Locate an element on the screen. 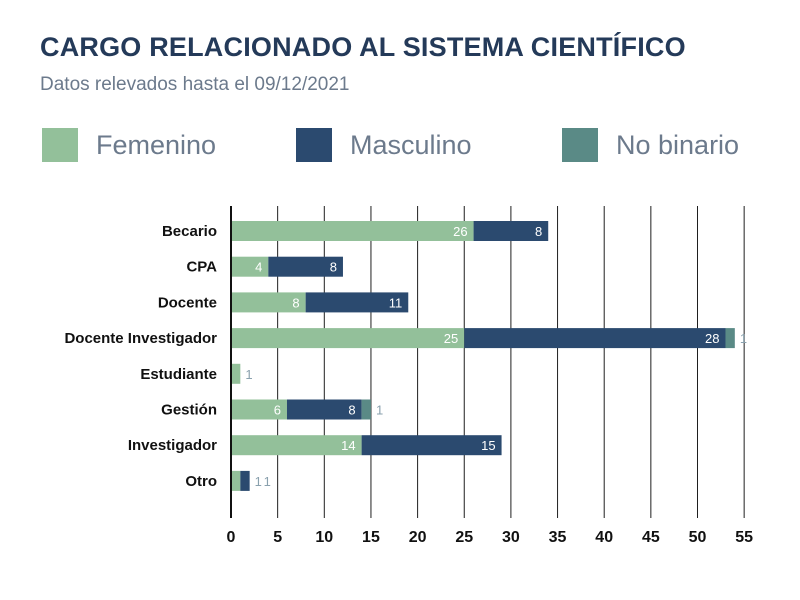  x-tick-label: 55 is located at coordinates (744, 537).